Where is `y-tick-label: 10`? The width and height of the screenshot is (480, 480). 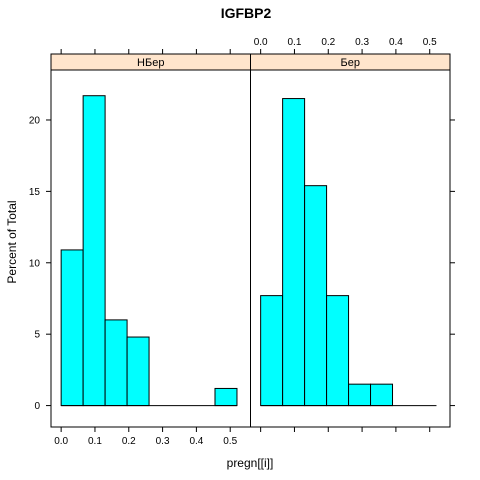 y-tick-label: 10 is located at coordinates (35, 263).